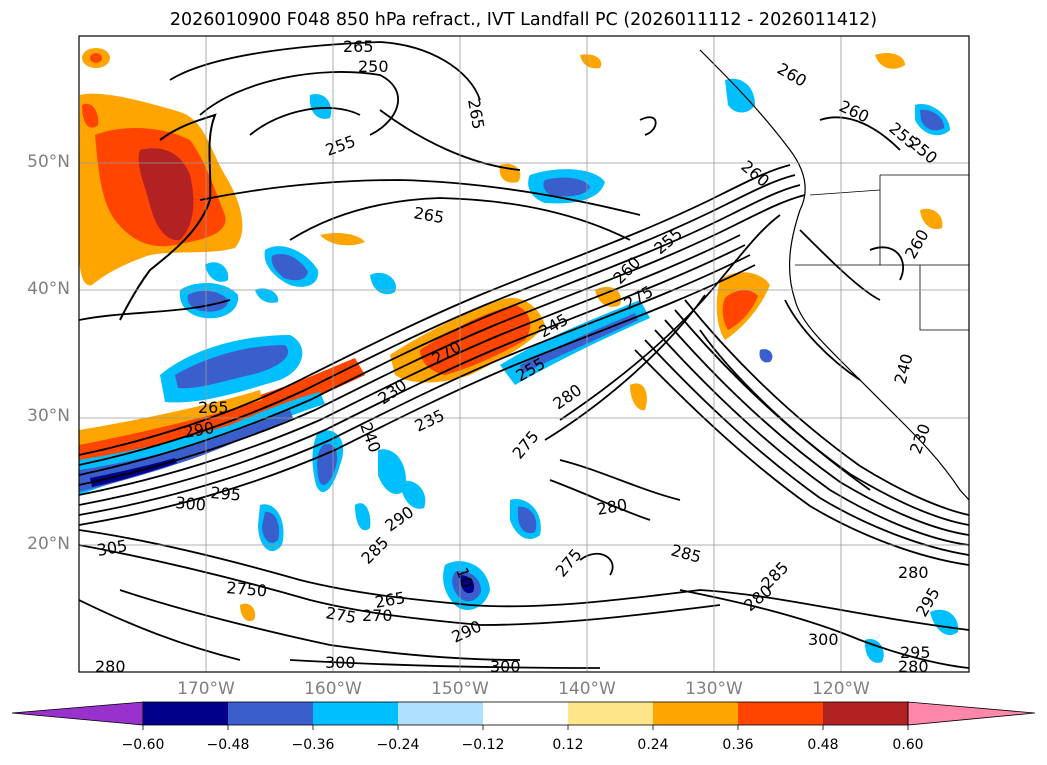  I want to click on lon-label-140w: 140°W, so click(587, 689).